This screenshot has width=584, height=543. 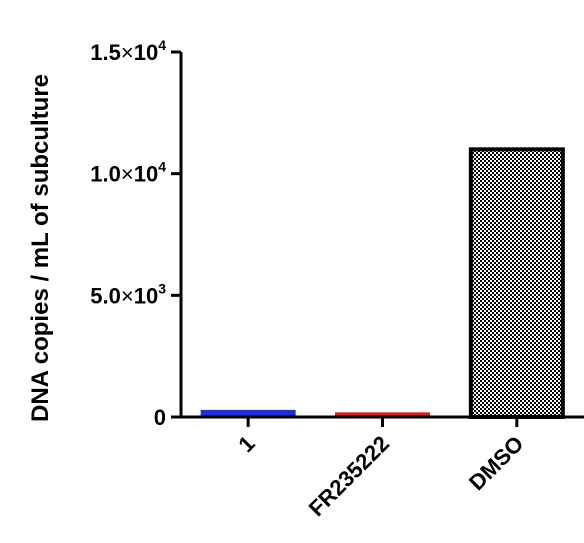 What do you see at coordinates (128, 294) in the screenshot?
I see `y-tick-label: 5.0×10³` at bounding box center [128, 294].